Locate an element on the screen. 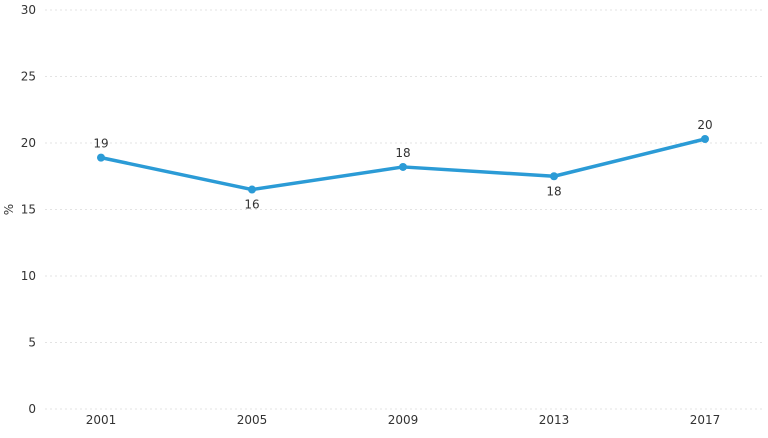 The width and height of the screenshot is (768, 438). x-tick-label: 2009 is located at coordinates (403, 420).